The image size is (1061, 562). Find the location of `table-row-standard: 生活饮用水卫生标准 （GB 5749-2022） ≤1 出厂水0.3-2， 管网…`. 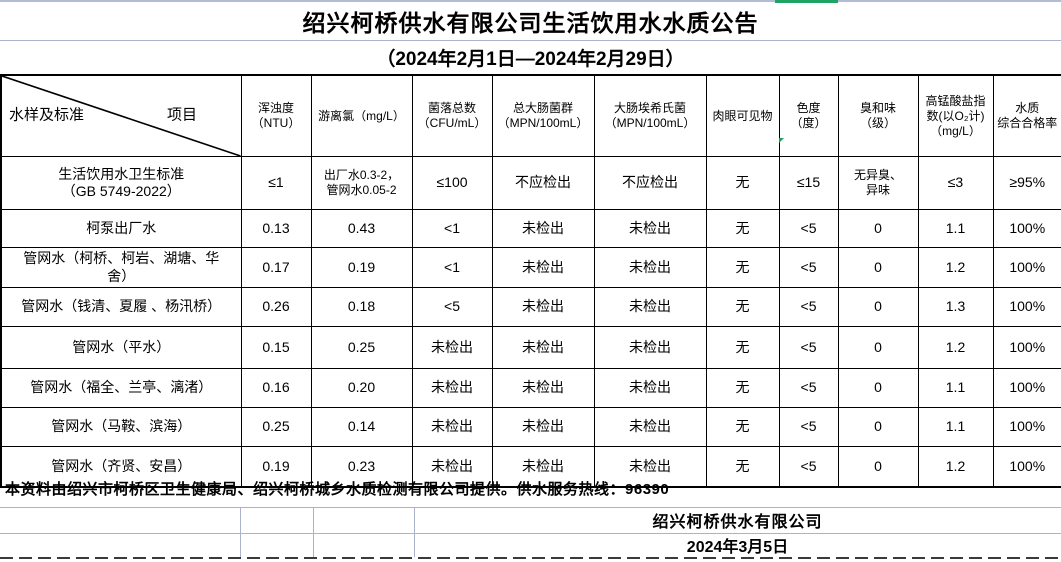

table-row-standard: 生活饮用水卫生标准 （GB 5749-2022） ≤1 出厂水0.3-2， 管网… is located at coordinates (530, 183).